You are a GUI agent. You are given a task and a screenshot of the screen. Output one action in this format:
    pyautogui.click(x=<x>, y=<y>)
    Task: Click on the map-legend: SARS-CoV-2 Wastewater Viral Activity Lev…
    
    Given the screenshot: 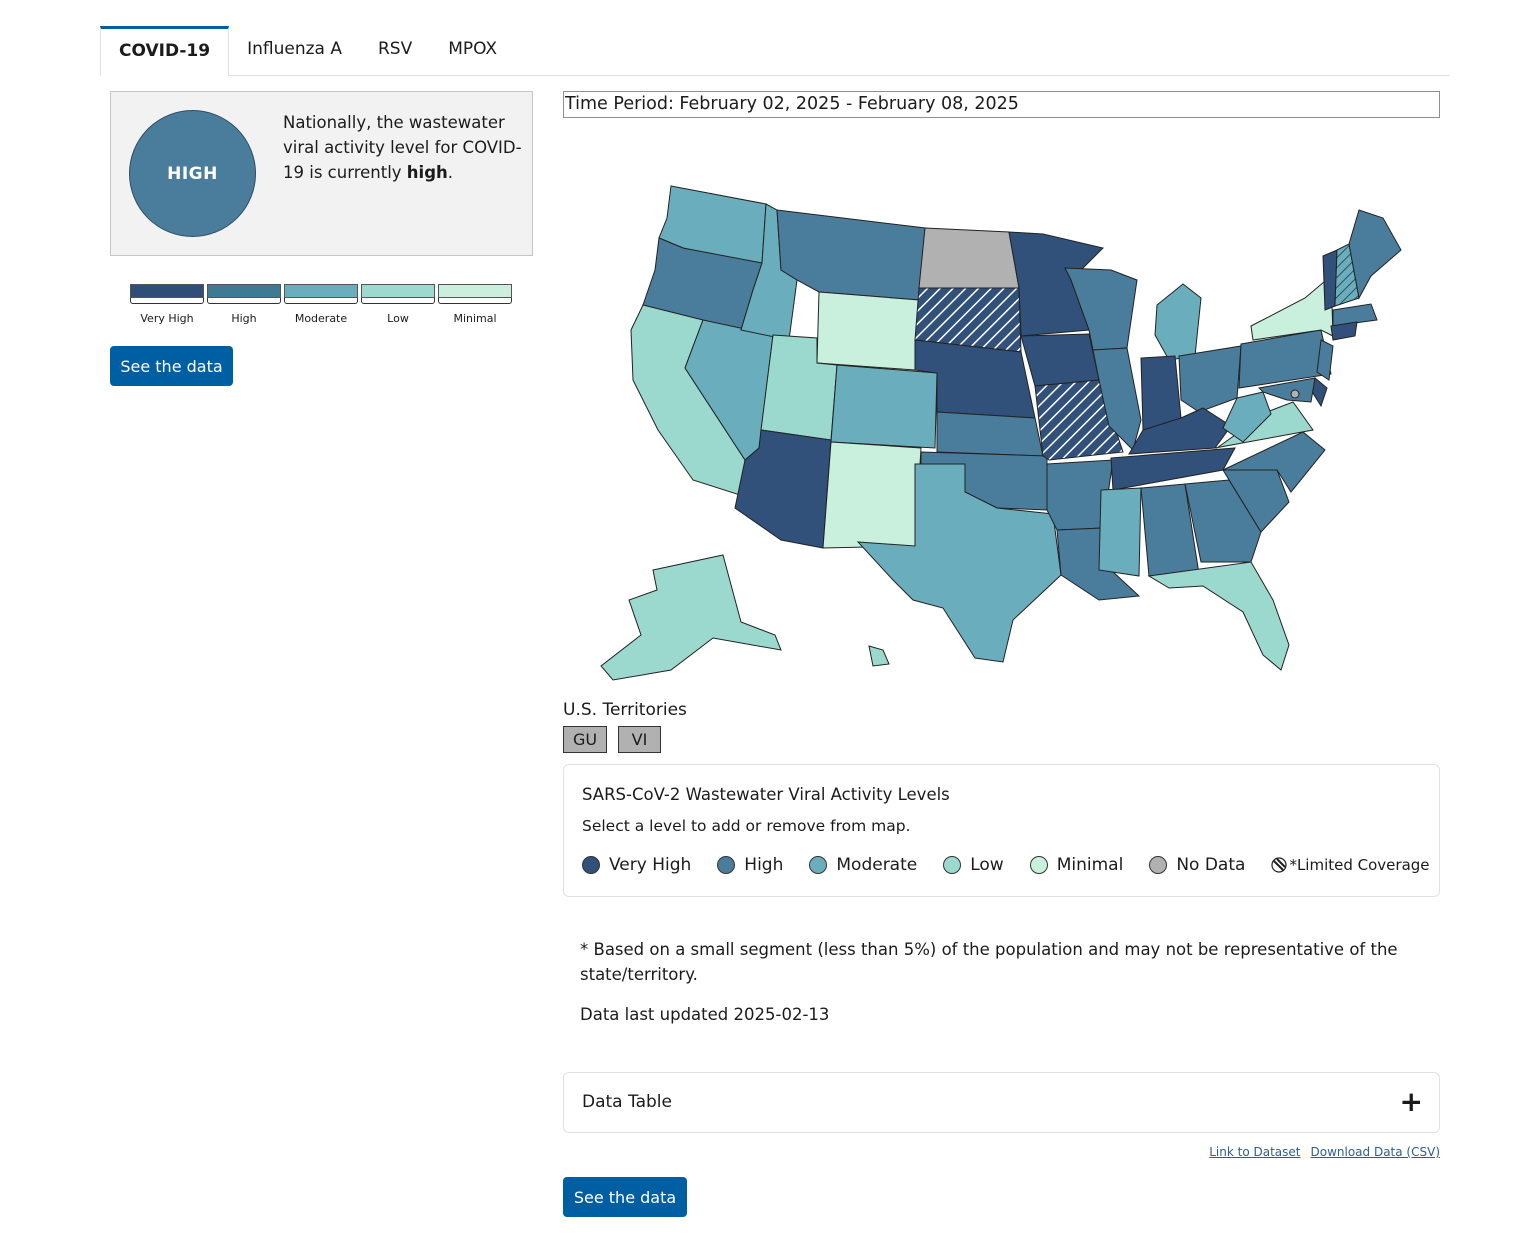 What is the action you would take?
    pyautogui.click(x=1001, y=830)
    